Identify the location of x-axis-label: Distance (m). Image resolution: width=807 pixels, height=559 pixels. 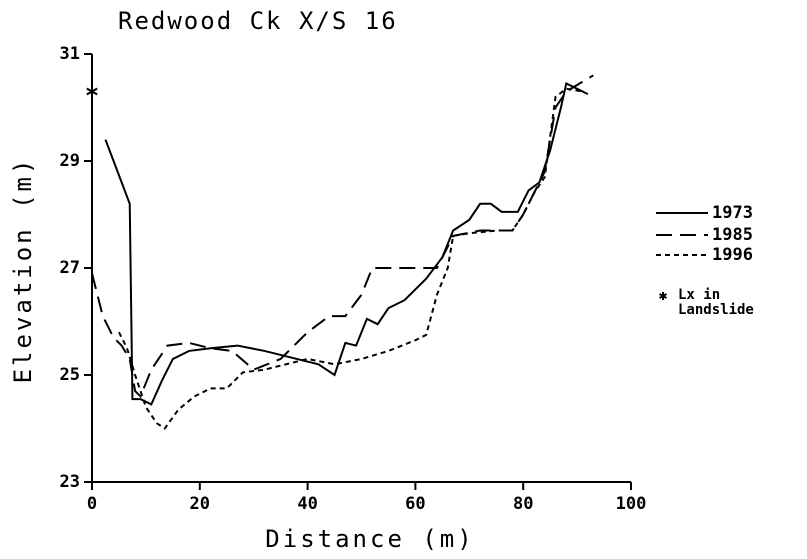
(369, 539).